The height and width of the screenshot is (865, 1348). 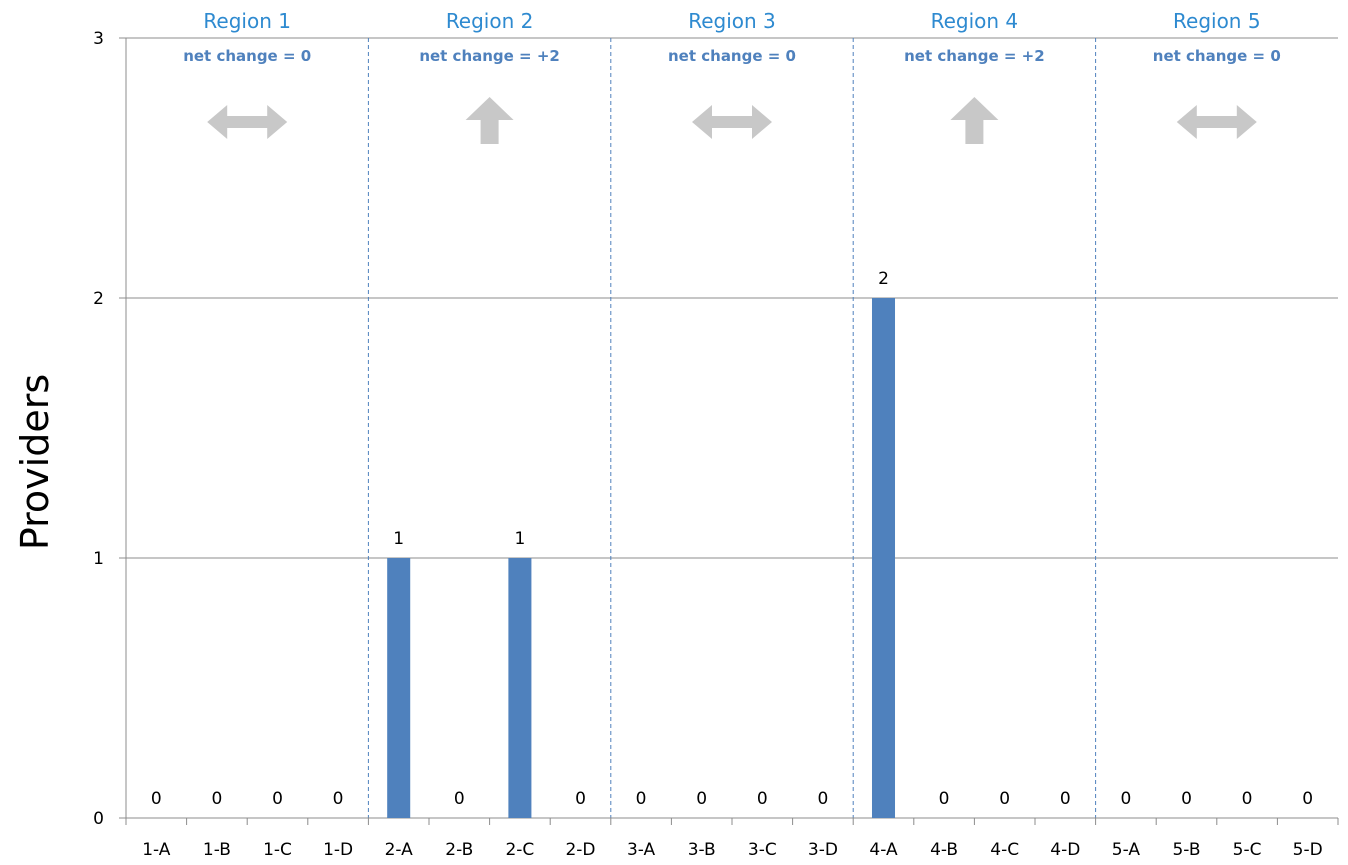 What do you see at coordinates (519, 539) in the screenshot?
I see `data-label-2-C: 1` at bounding box center [519, 539].